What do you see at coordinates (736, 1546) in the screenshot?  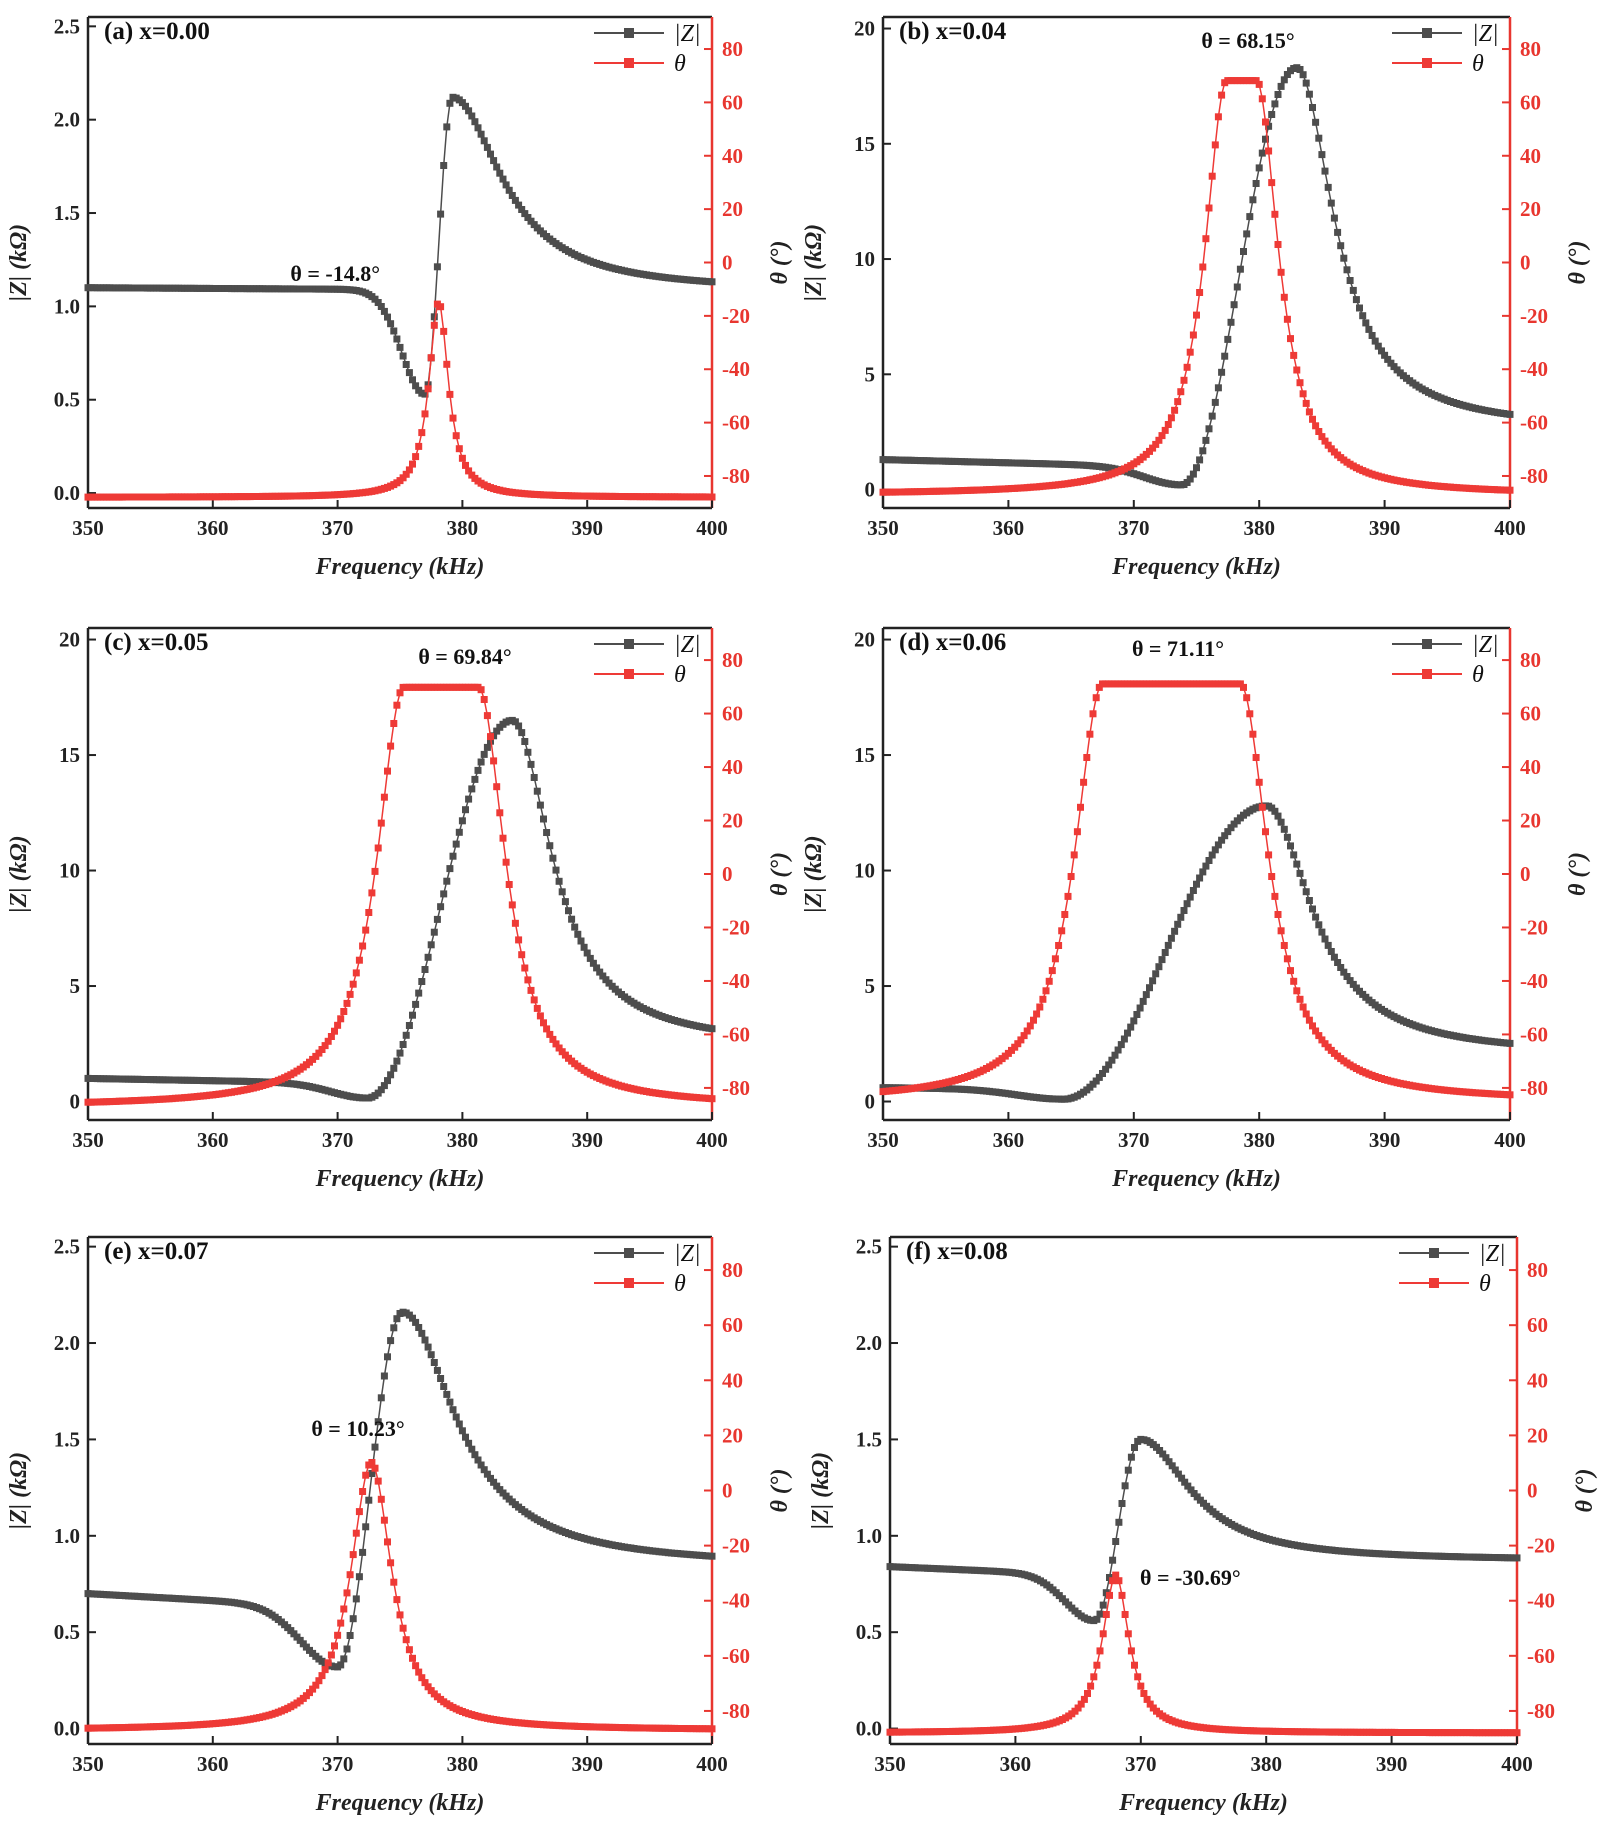 I see `y-right-tick-label: -20` at bounding box center [736, 1546].